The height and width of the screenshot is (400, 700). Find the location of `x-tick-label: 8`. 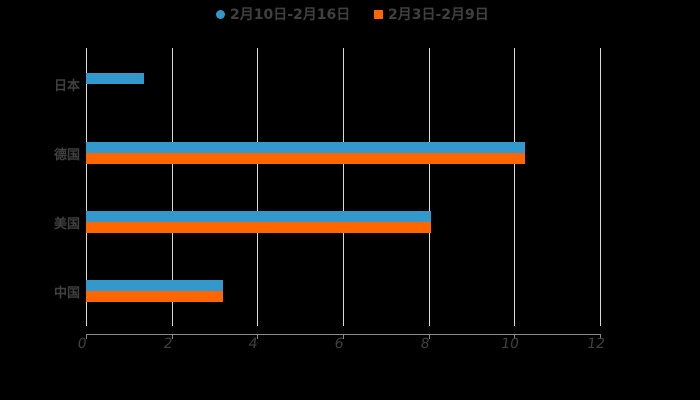

x-tick-label: 8 is located at coordinates (425, 344).